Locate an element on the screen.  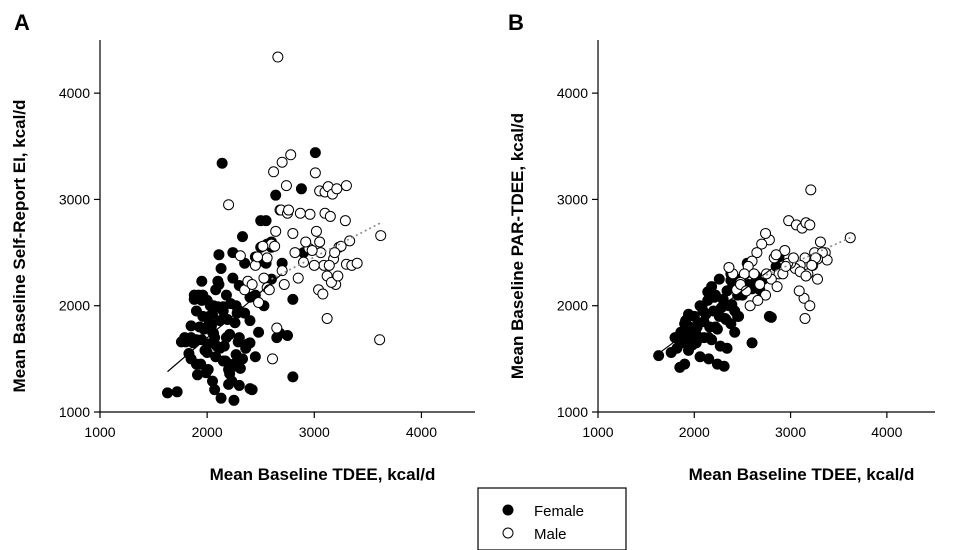
x-tick-label: 3000 is located at coordinates (790, 432).